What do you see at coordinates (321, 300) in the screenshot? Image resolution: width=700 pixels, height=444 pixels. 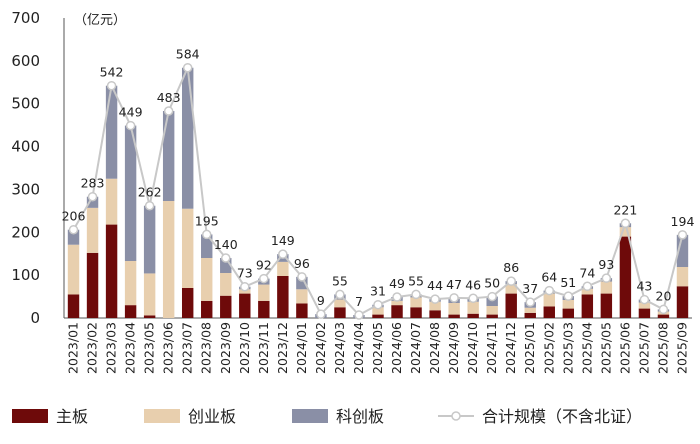 I see `total-data-label: 9` at bounding box center [321, 300].